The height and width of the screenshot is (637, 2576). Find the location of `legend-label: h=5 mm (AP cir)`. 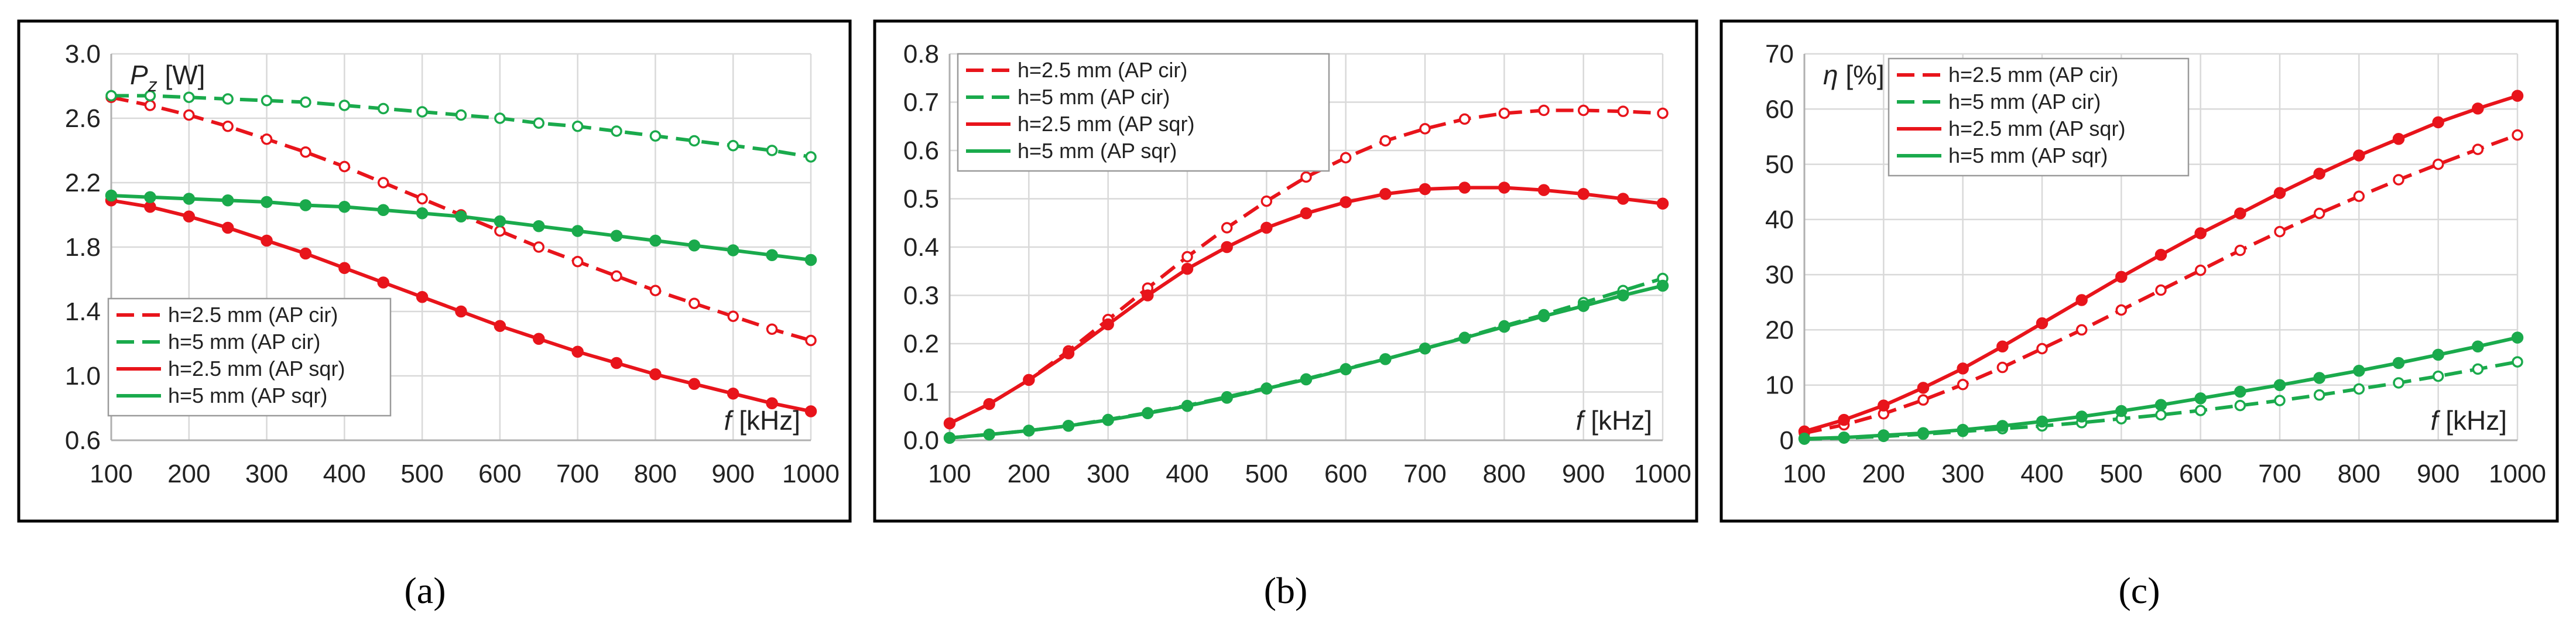

legend-label: h=5 mm (AP cir) is located at coordinates (244, 342).